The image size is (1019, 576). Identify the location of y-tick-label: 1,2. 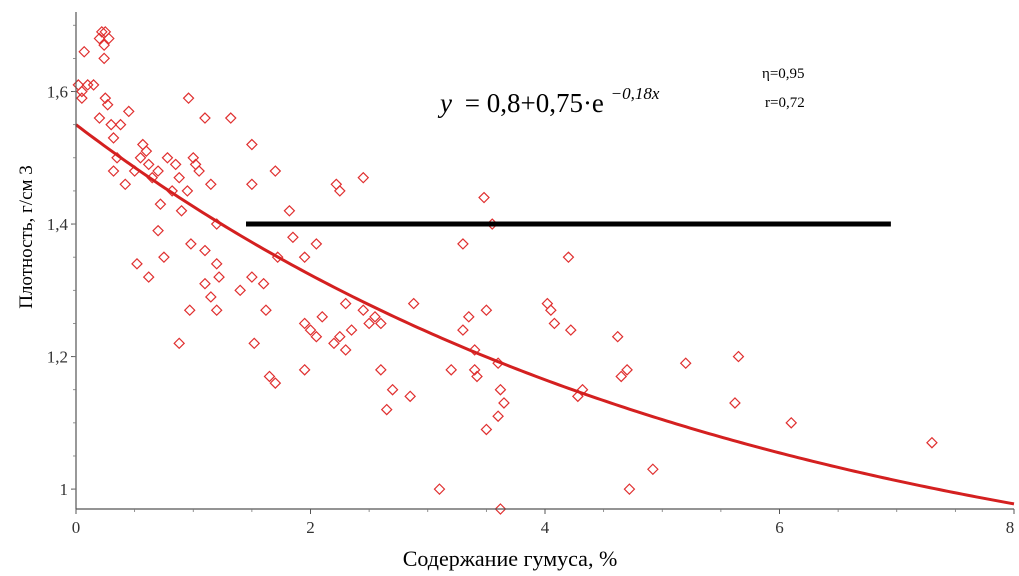
(57, 357).